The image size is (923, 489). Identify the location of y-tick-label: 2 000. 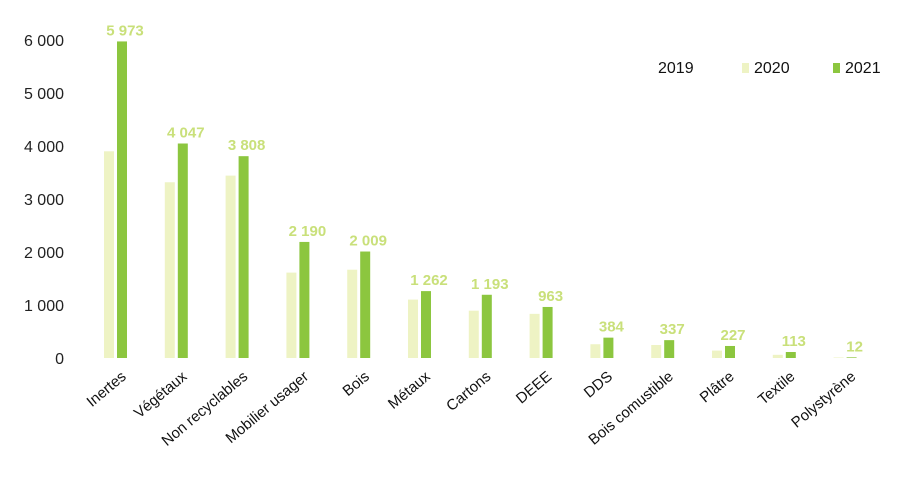
(44, 253).